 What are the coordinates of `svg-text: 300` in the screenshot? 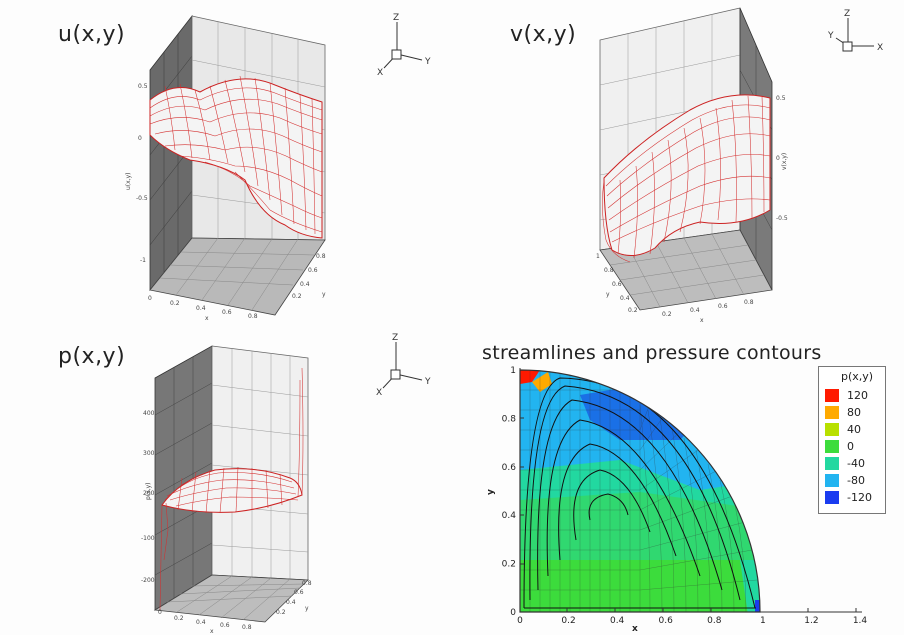 It's located at (149, 453).